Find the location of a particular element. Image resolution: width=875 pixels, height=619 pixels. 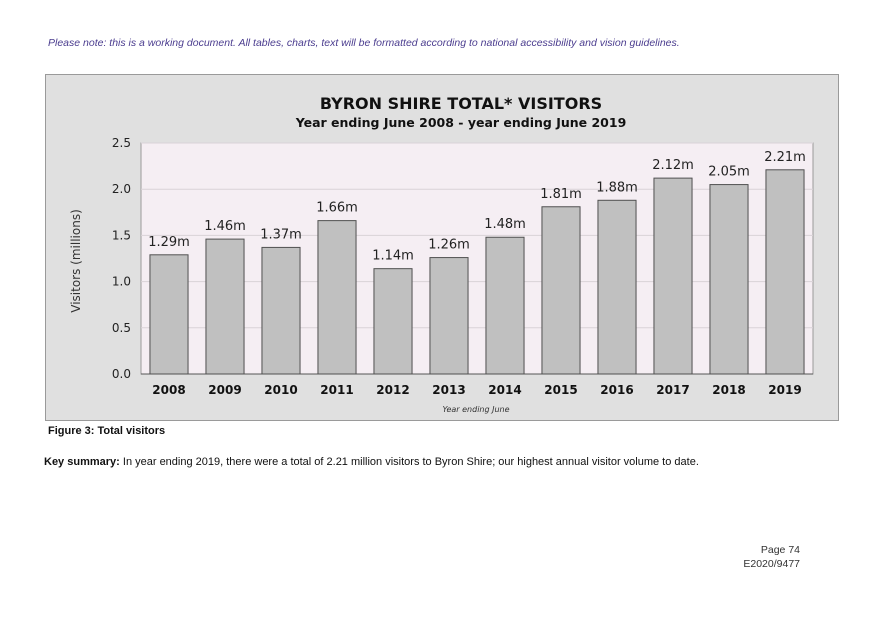

data-label: 1.37m is located at coordinates (281, 234).